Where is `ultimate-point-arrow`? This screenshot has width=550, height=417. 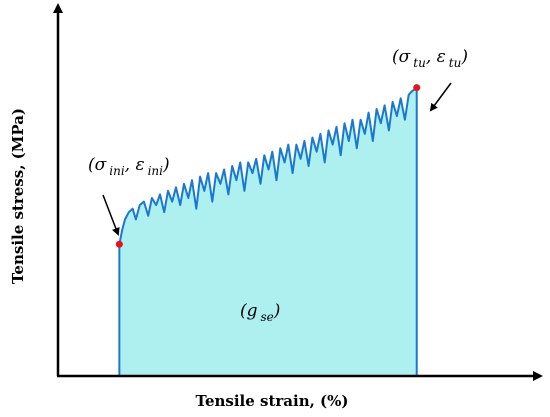
ultimate-point-arrow is located at coordinates (440, 97).